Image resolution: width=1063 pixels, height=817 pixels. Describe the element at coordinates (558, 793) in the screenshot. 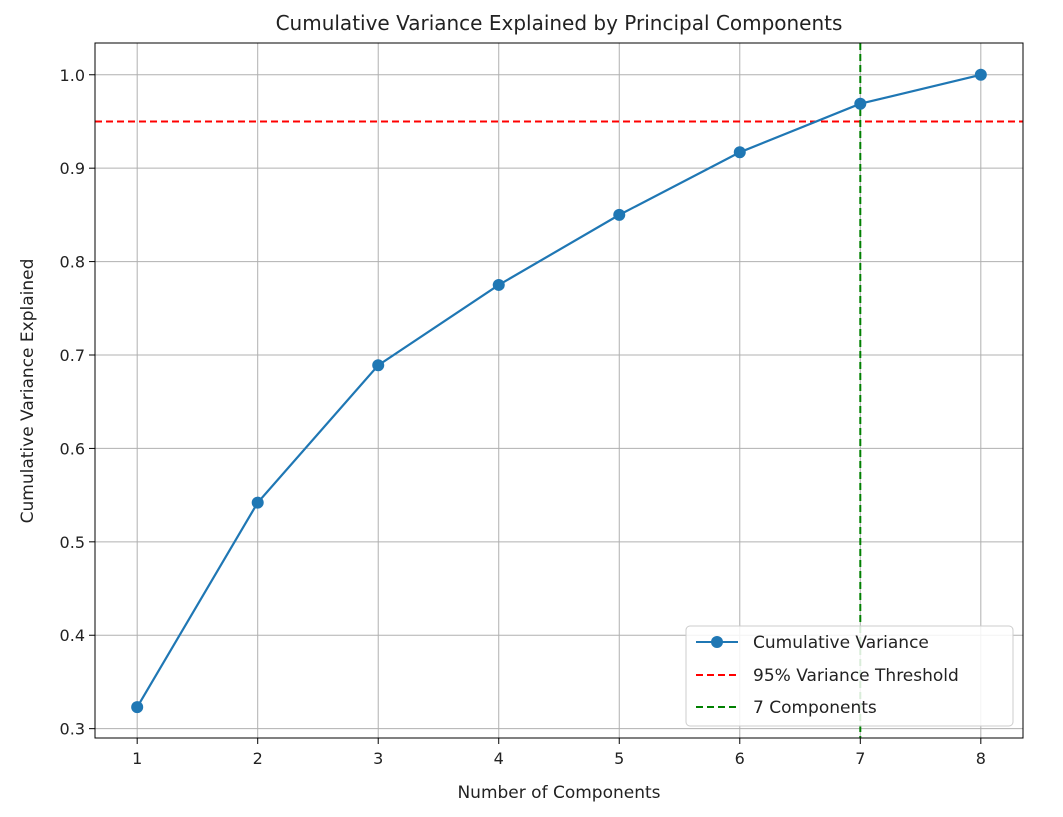

I see `x-axis-label: Number of Components` at that location.